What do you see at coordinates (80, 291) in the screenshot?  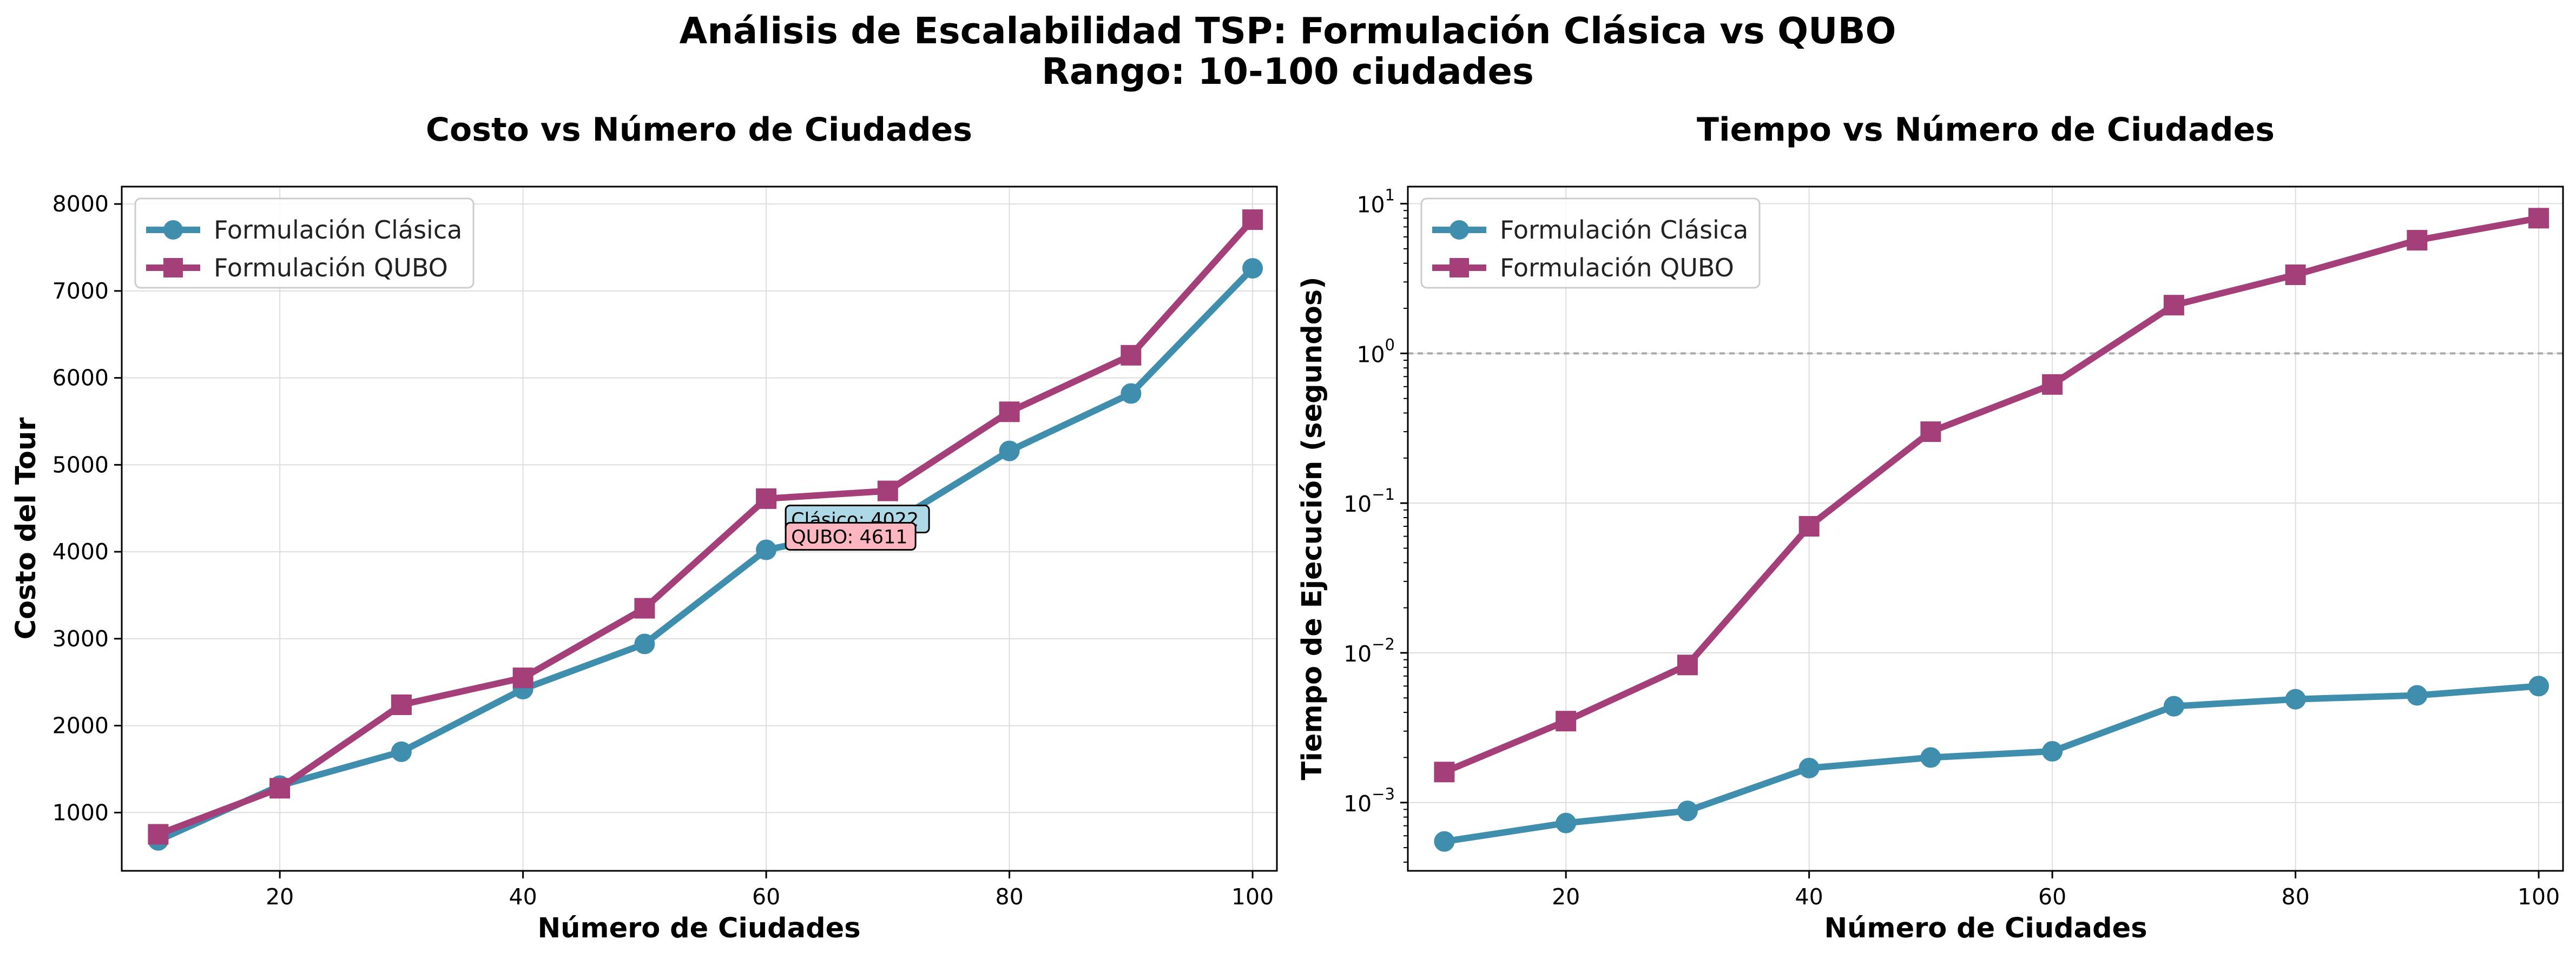 I see `cost-chart-y-tick-label: 7000` at bounding box center [80, 291].